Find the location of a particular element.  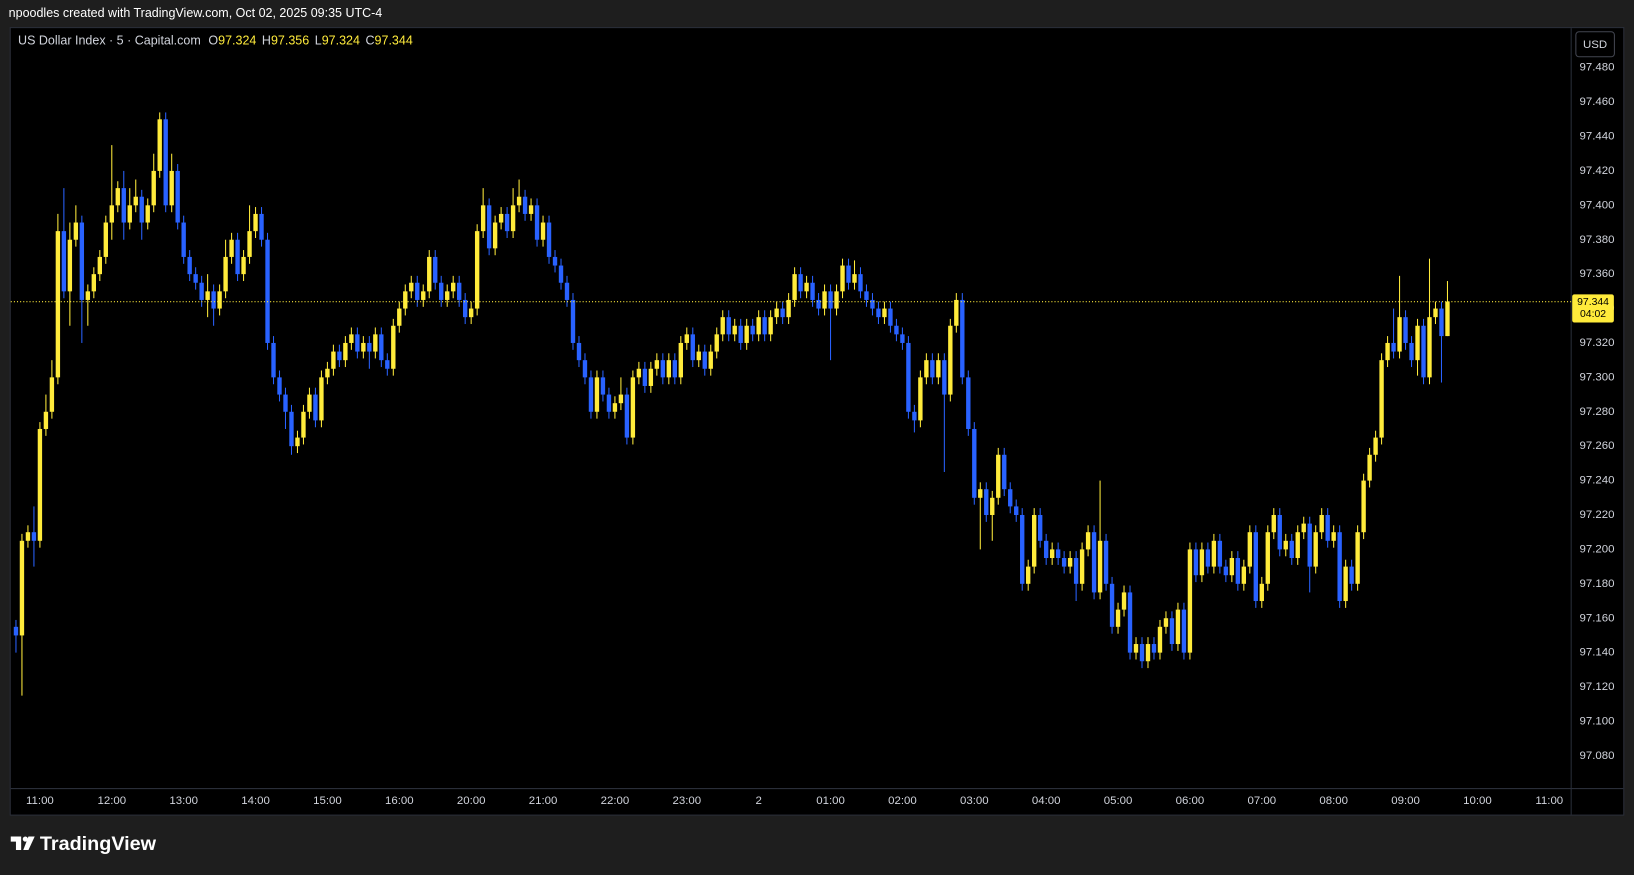

y-tick-label: 97.360 is located at coordinates (1597, 274).